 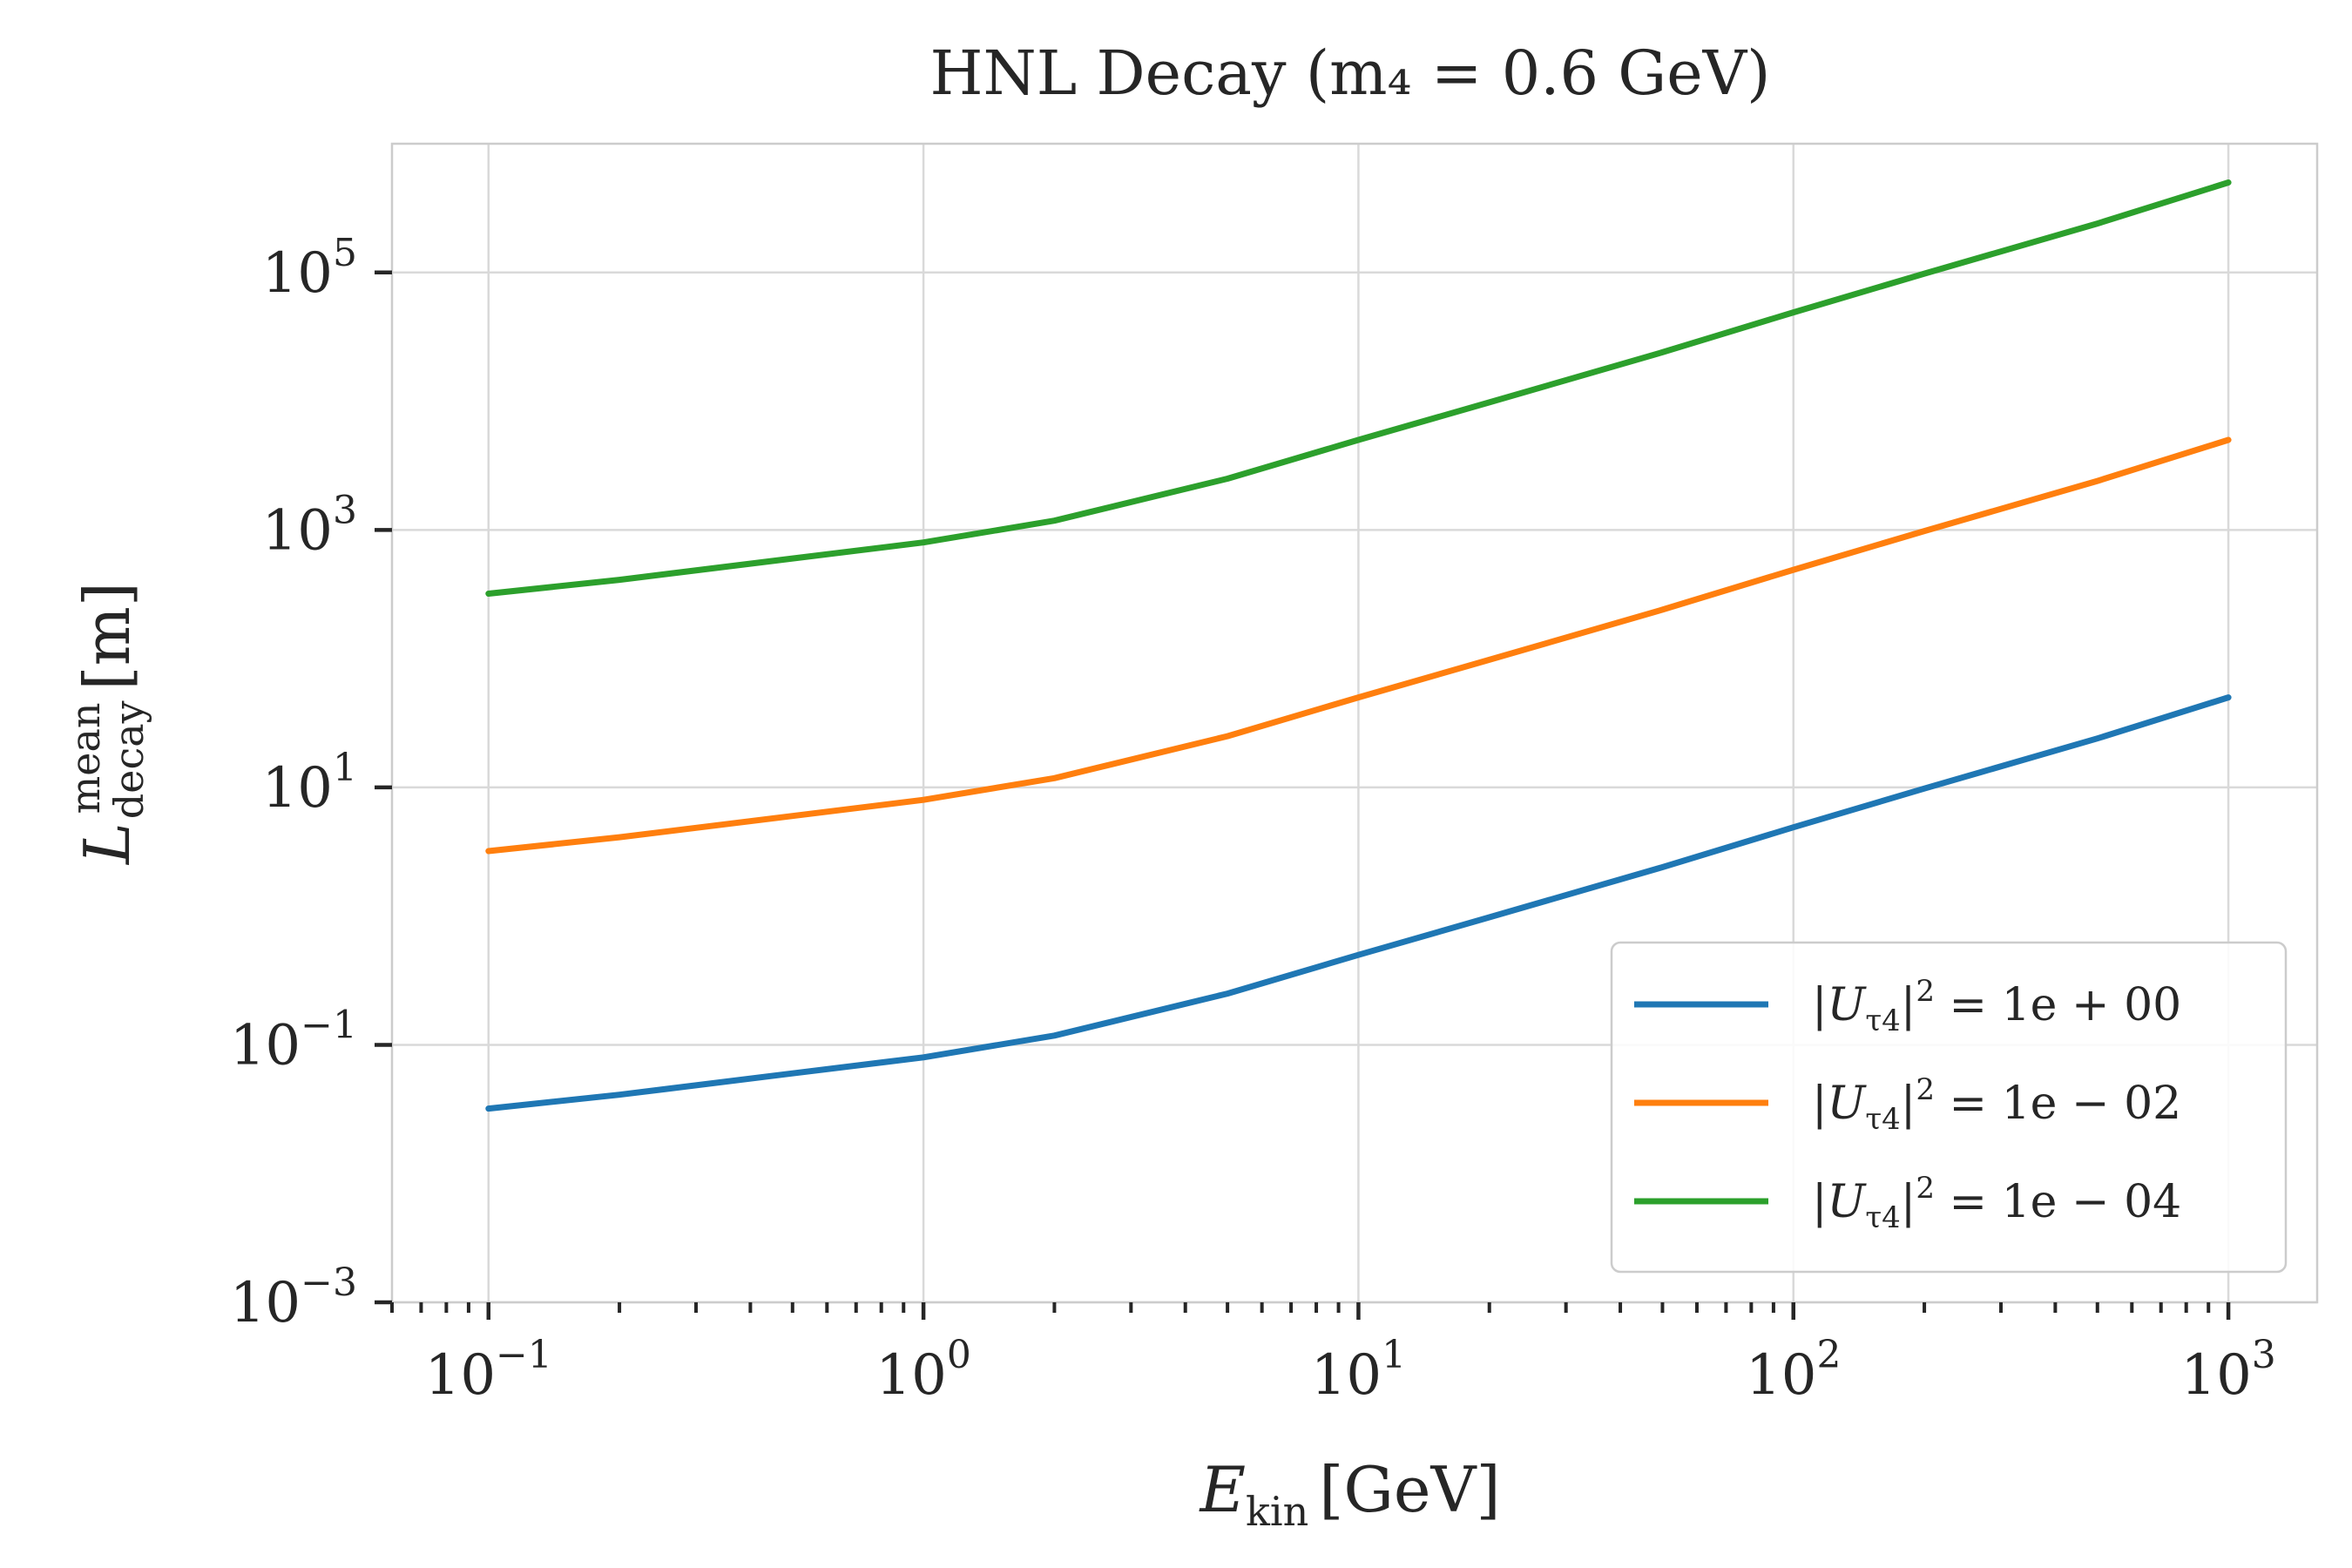 What do you see at coordinates (1350, 73) in the screenshot?
I see `chart-title: HNL Decay (m₄ = 0.6 GeV)` at bounding box center [1350, 73].